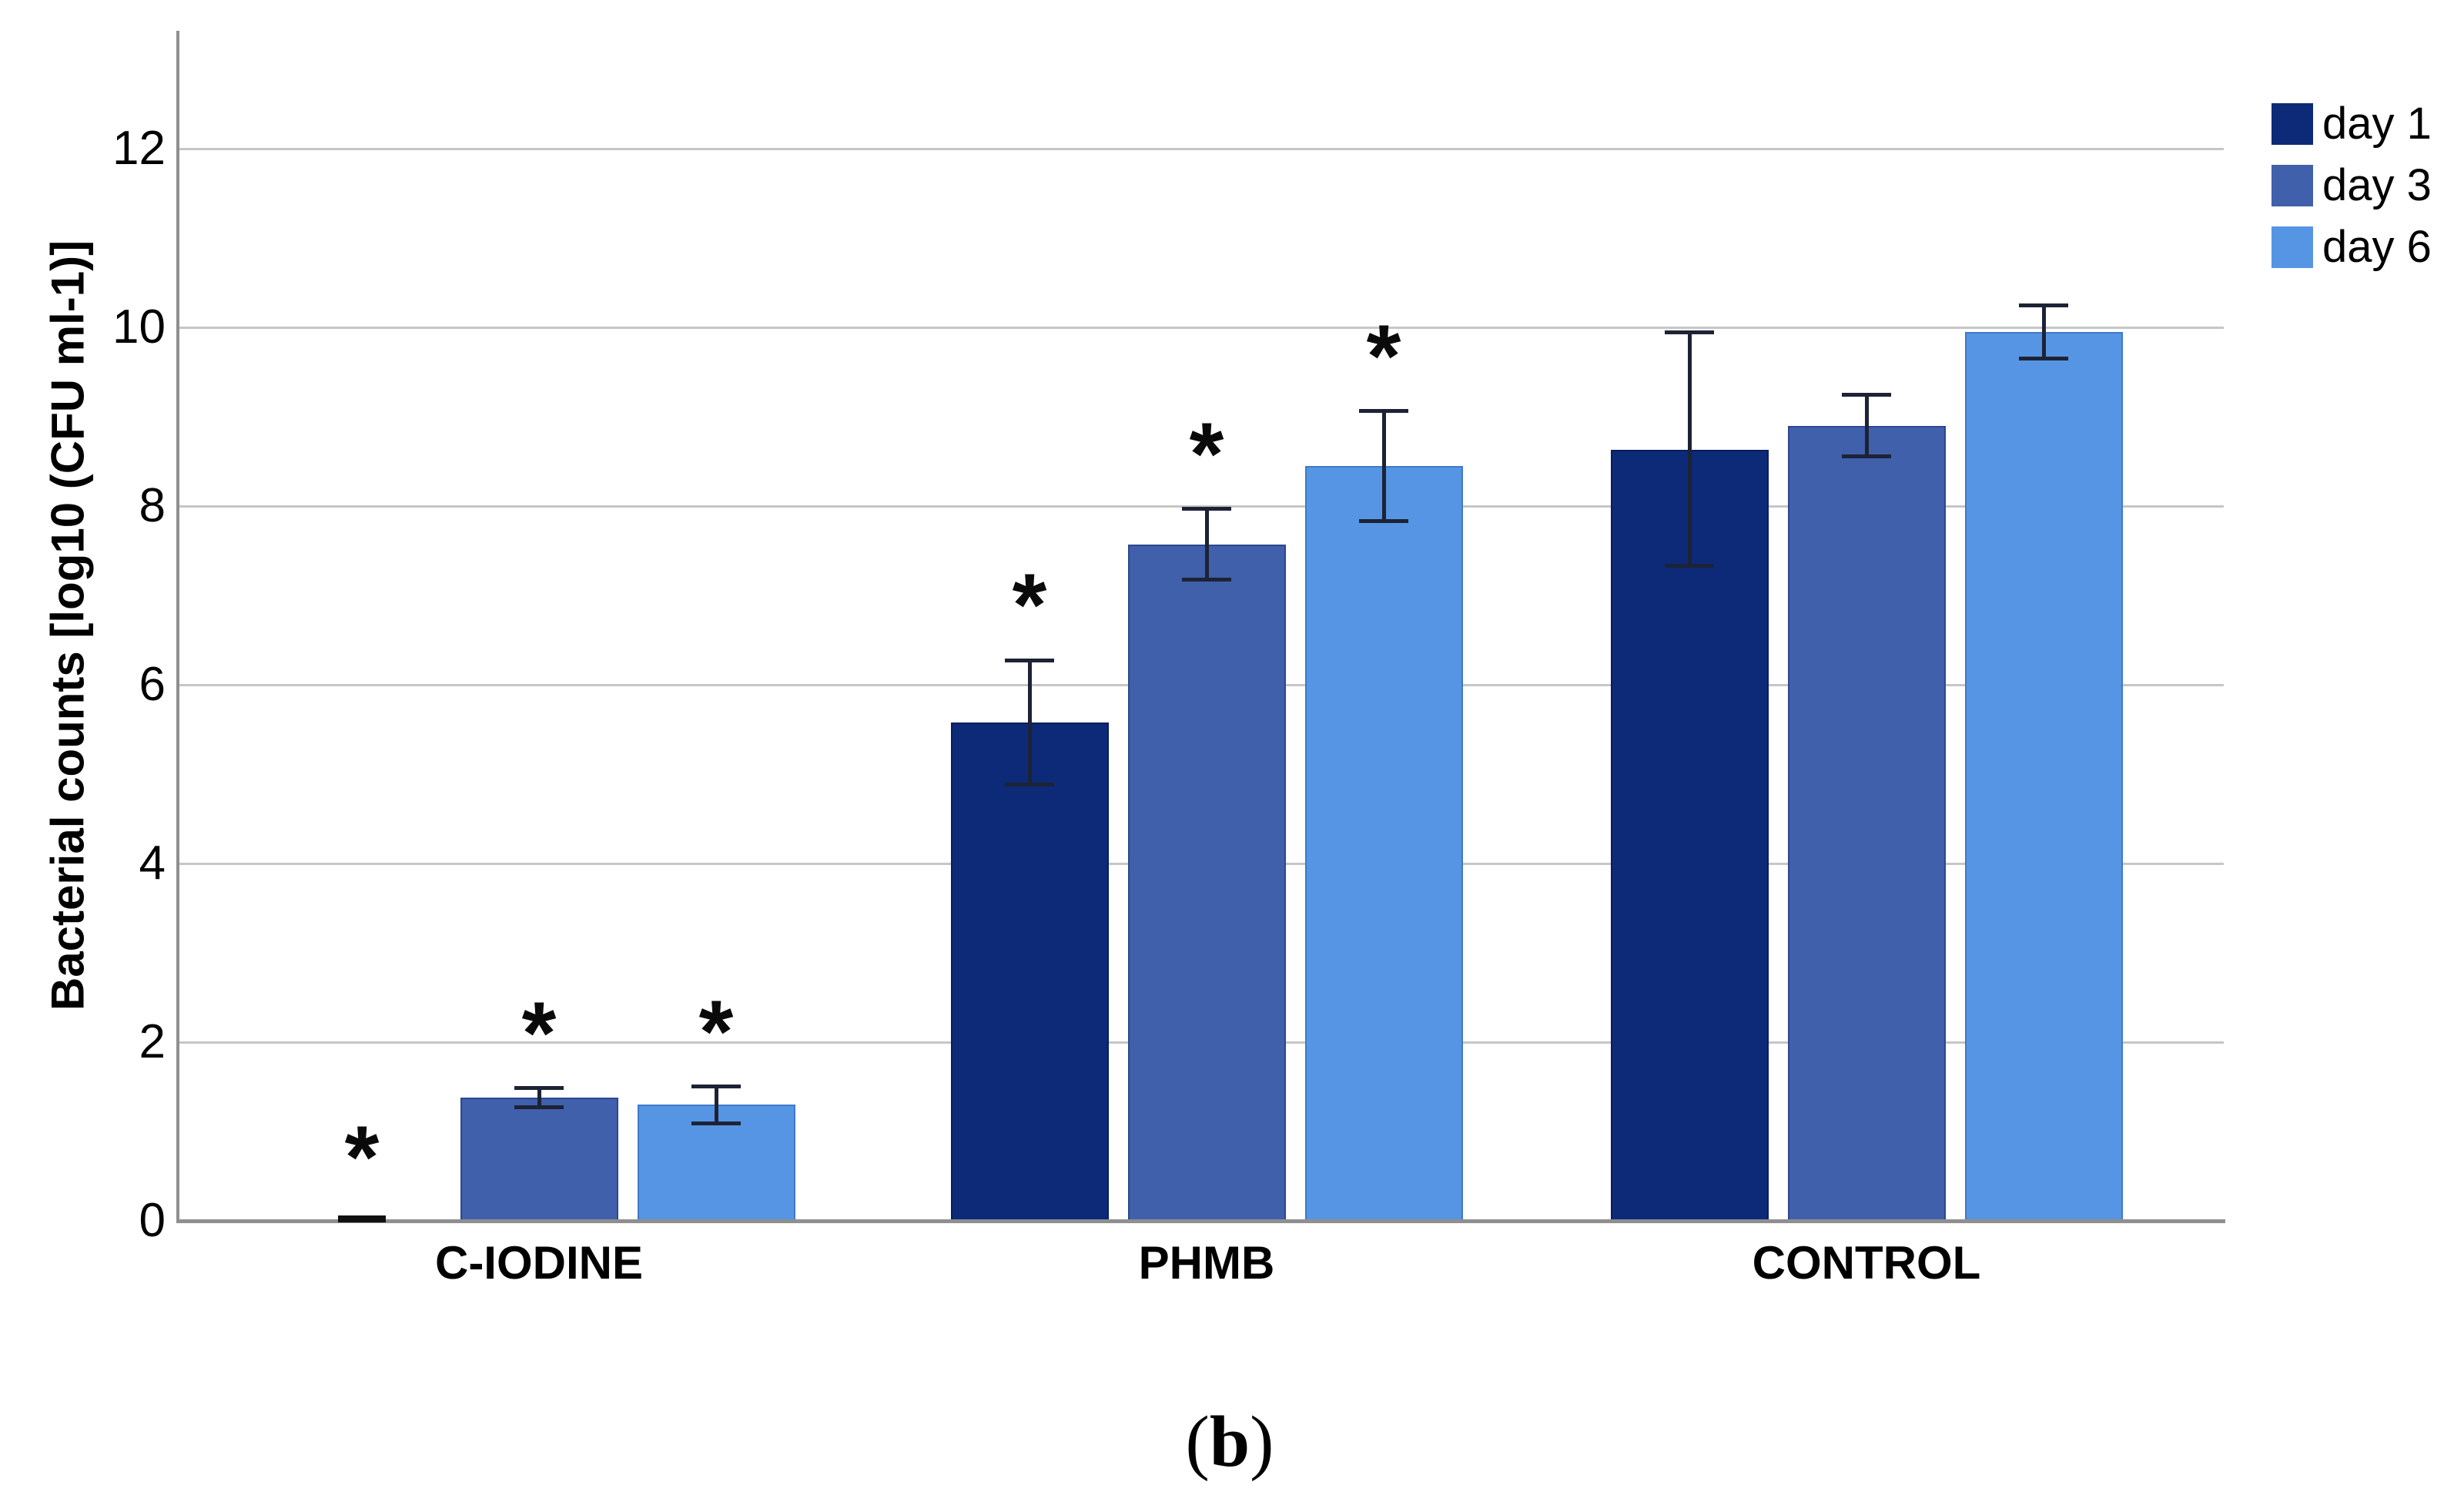 Image resolution: width=2464 pixels, height=1502 pixels. Describe the element at coordinates (1867, 823) in the screenshot. I see `bar-control-day3` at that location.